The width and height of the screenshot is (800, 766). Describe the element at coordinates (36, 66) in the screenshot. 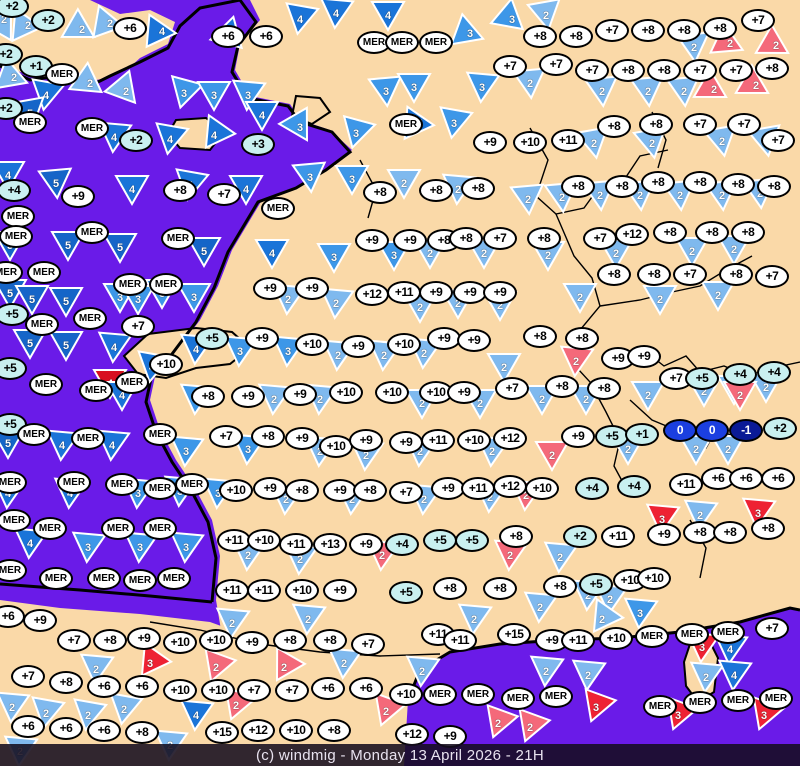

I see `temperature-bubble: +1` at that location.